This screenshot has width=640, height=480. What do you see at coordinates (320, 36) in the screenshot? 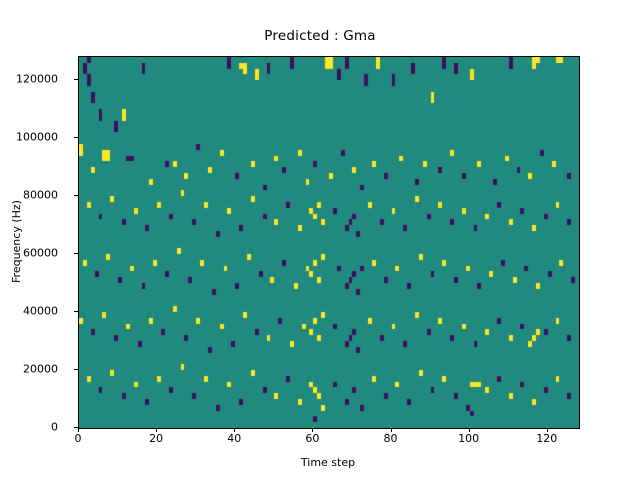
I see `chart-title: Predicted : Gma` at bounding box center [320, 36].